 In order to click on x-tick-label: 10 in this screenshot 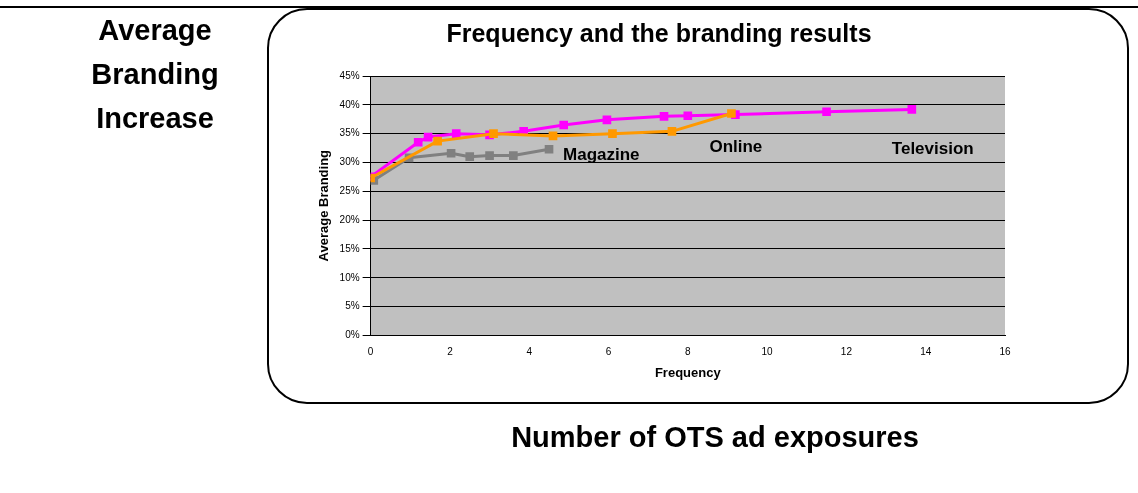, I will do `click(767, 352)`.